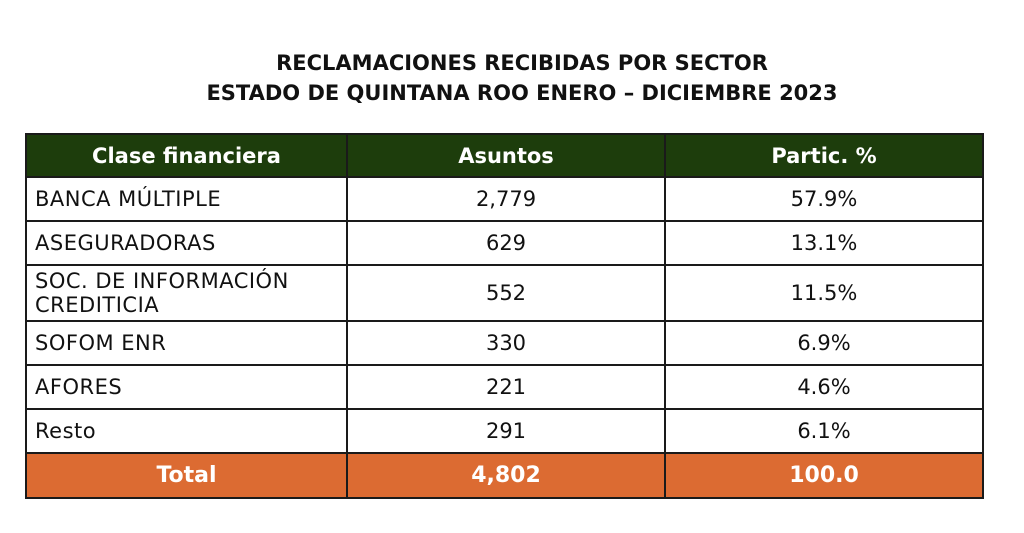 The height and width of the screenshot is (533, 1024). Describe the element at coordinates (186, 387) in the screenshot. I see `cell-clase: AFORES` at that location.